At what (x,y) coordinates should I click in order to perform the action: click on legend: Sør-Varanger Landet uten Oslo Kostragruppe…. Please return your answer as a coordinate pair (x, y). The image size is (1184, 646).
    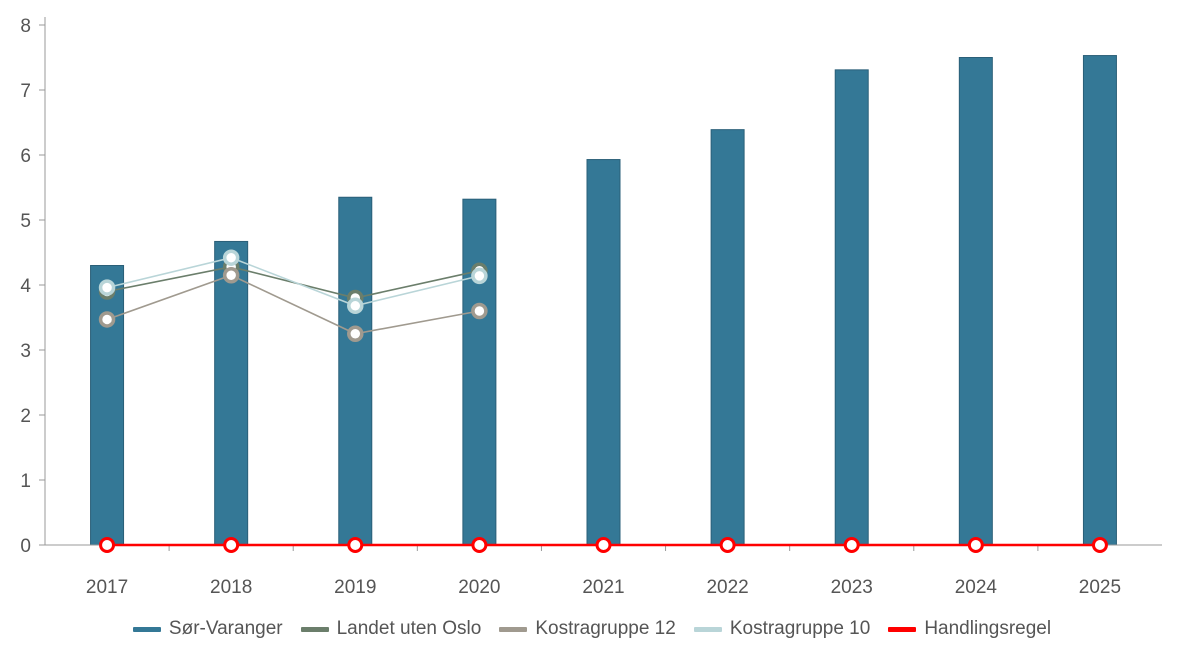
    Looking at the image, I should click on (592, 629).